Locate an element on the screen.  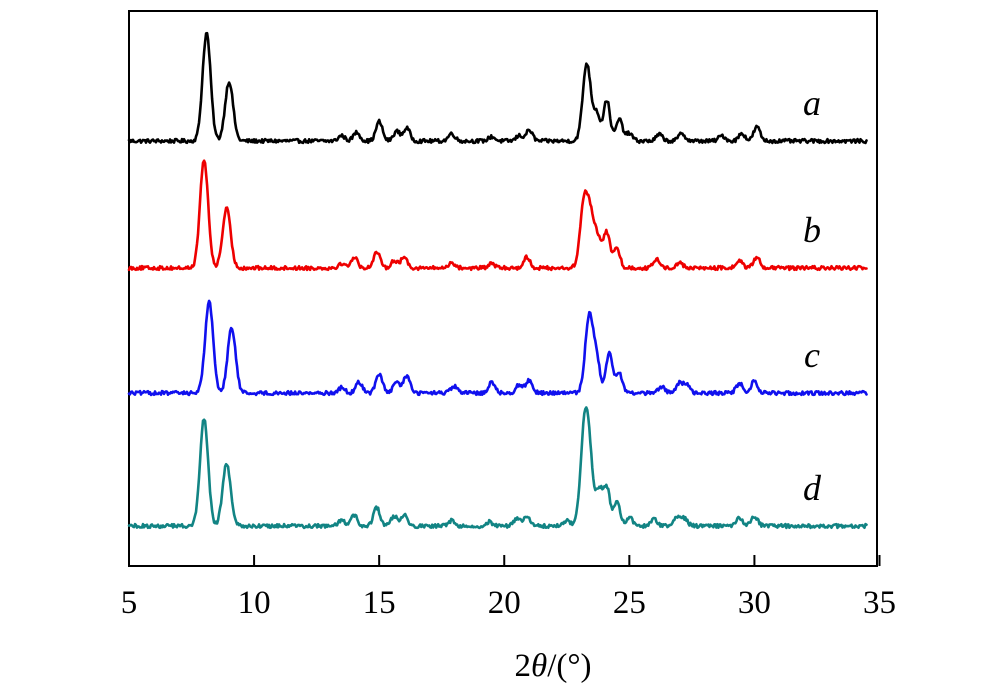
x-tick-label: 30 is located at coordinates (754, 603).